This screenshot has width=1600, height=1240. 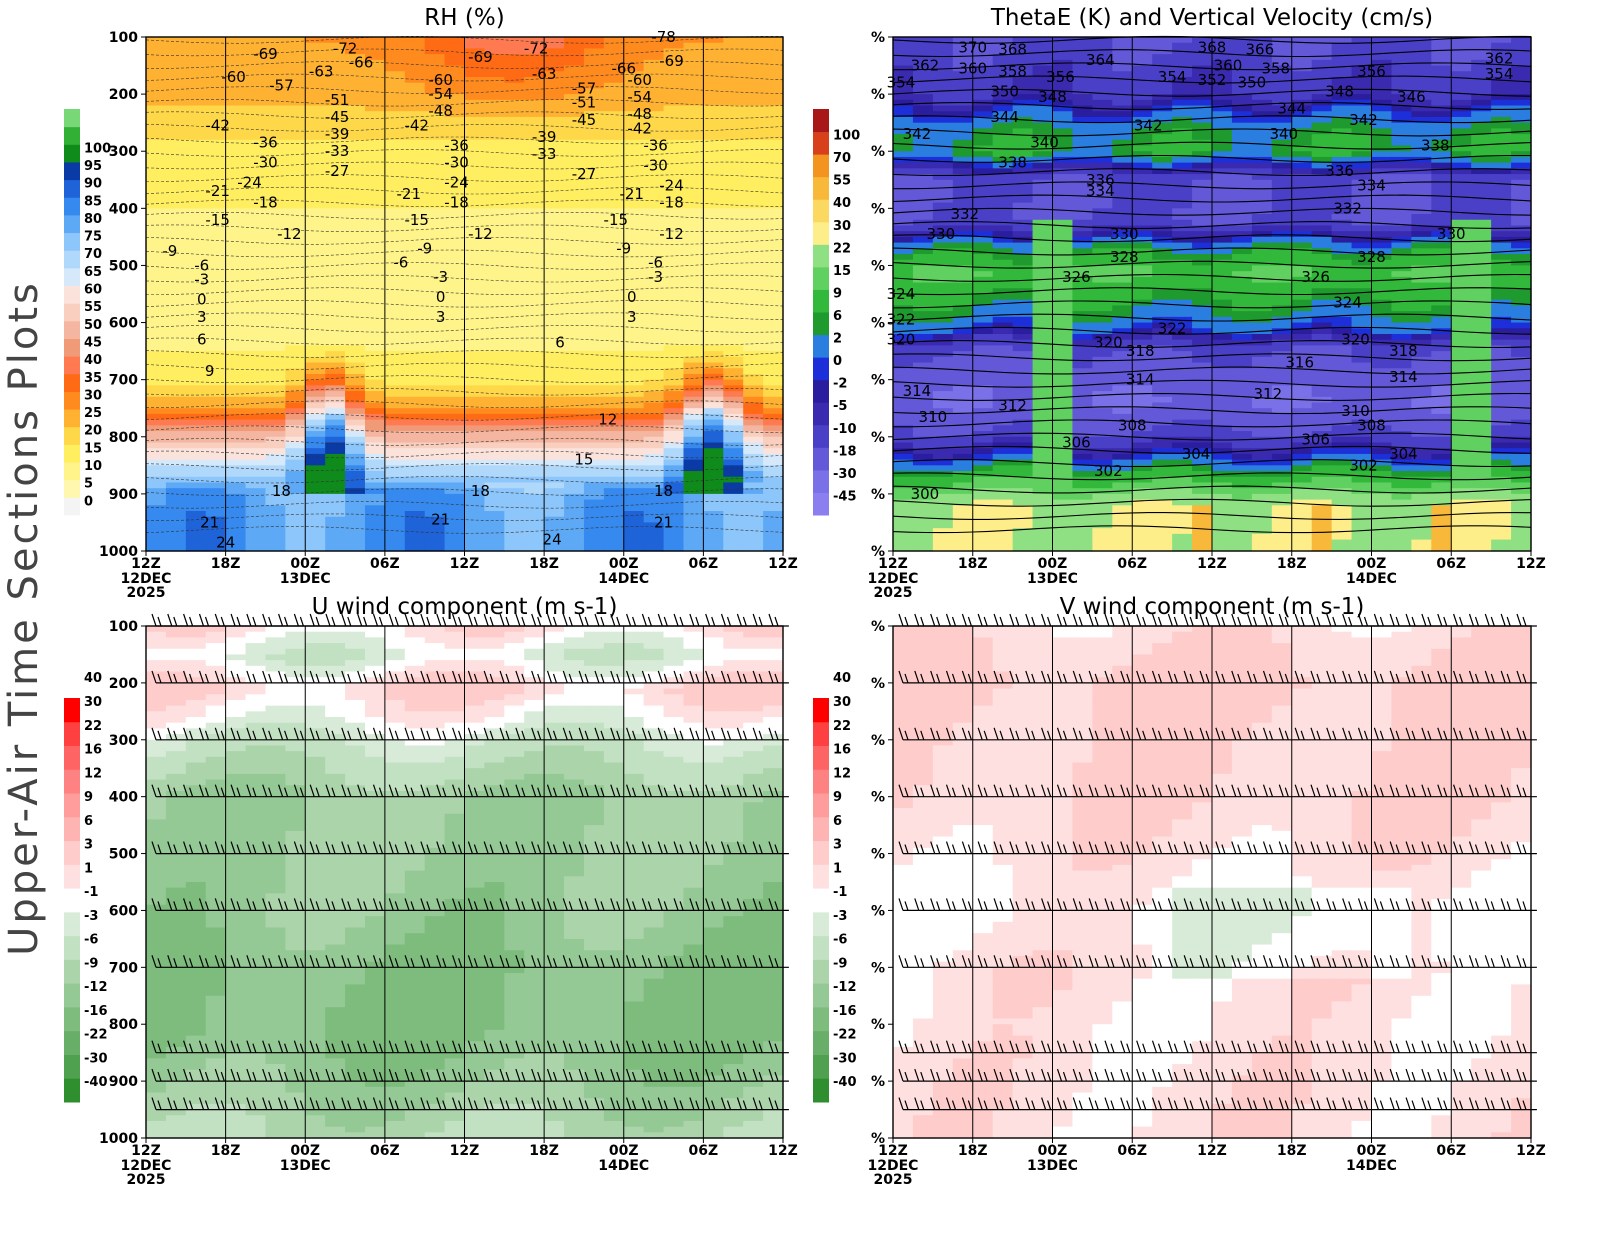 What do you see at coordinates (837, 797) in the screenshot?
I see `colorbar-label: 9` at bounding box center [837, 797].